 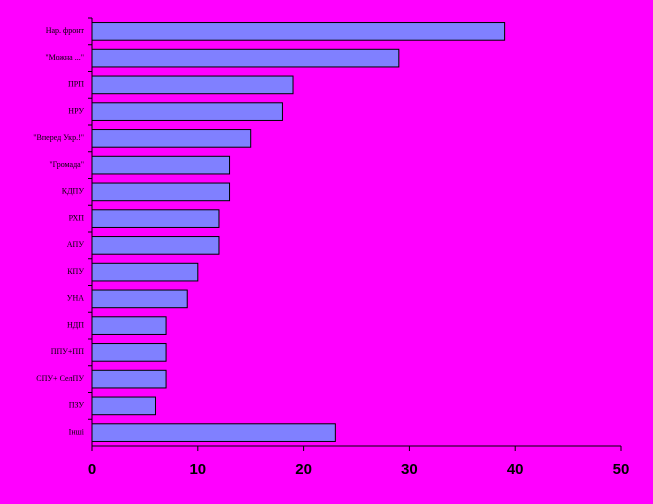 I want to click on x-tick-label: 30, so click(x=409, y=469).